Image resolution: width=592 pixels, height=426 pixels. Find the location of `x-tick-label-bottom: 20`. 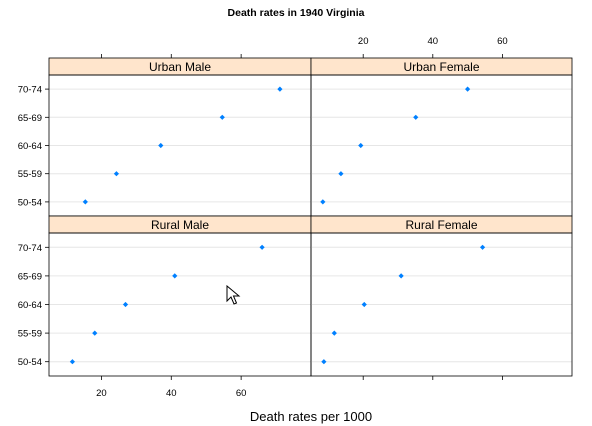

x-tick-label-bottom: 20 is located at coordinates (101, 393).